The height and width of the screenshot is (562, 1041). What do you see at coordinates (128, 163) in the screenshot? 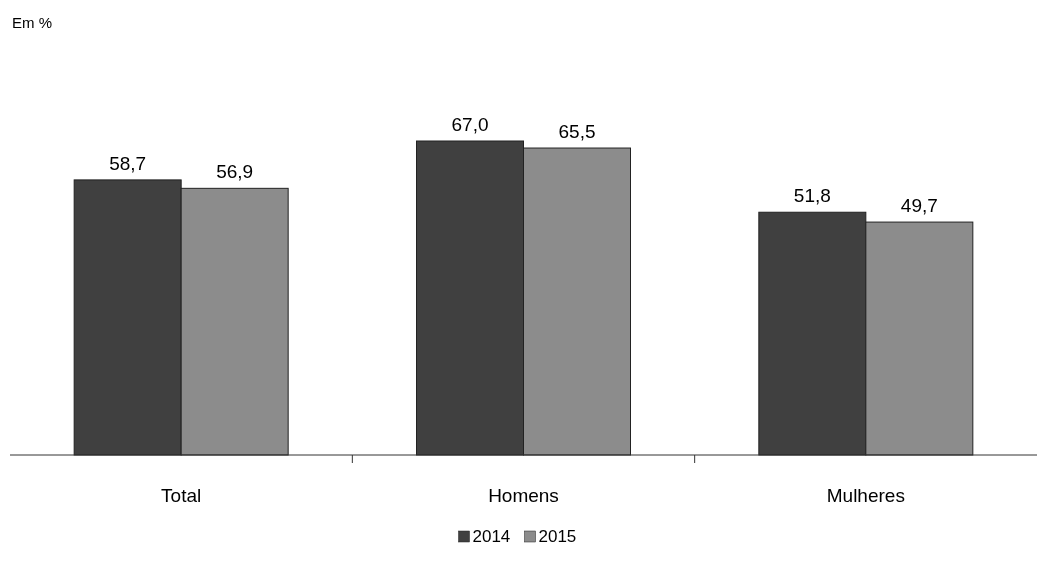
I see `data-label: 58,7` at bounding box center [128, 163].